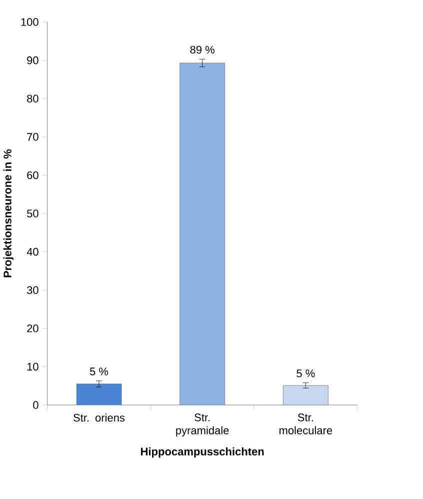 The height and width of the screenshot is (499, 423). Describe the element at coordinates (32, 366) in the screenshot. I see `y-tick-label: 10` at that location.